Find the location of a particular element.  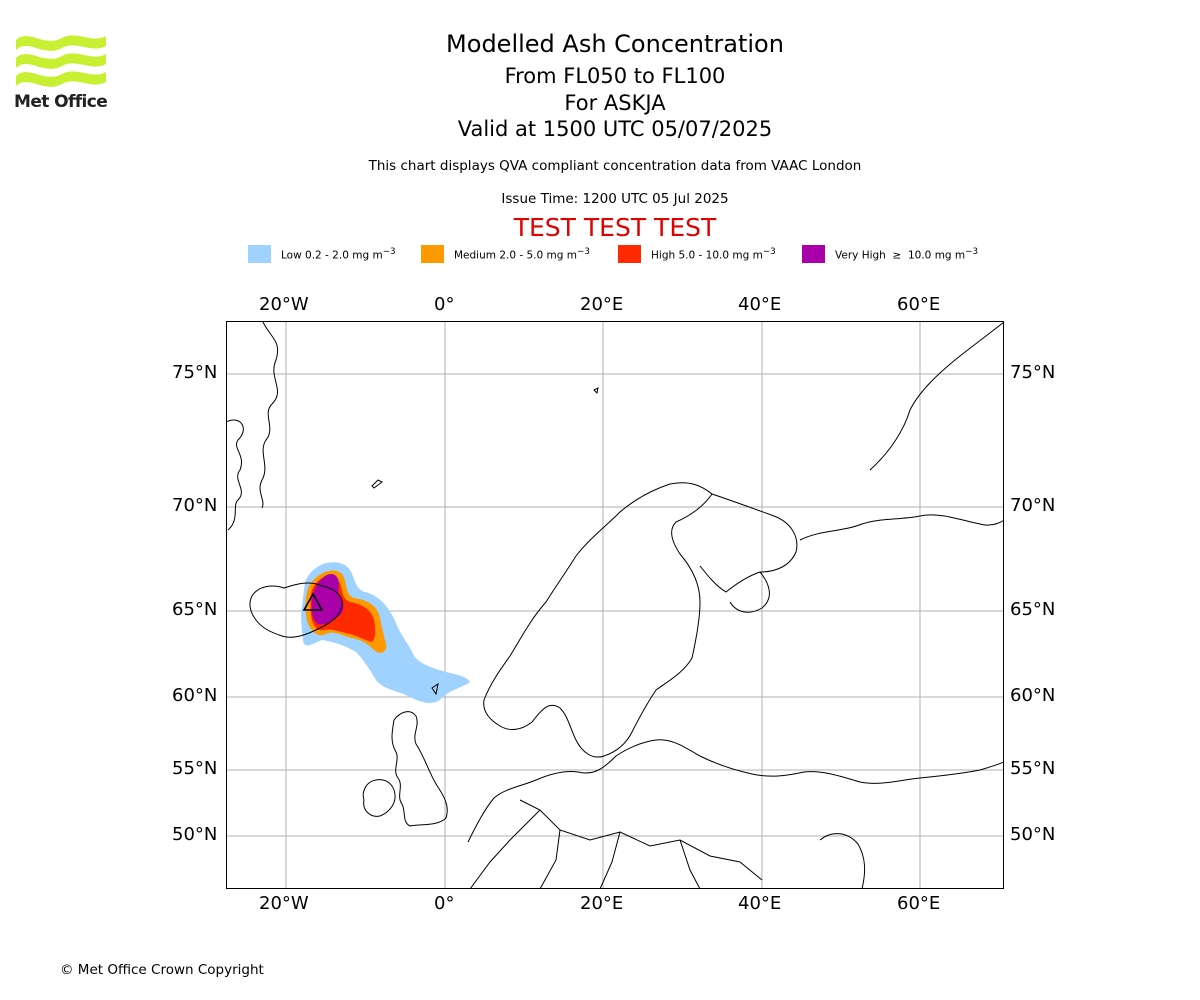

svalbard-coast is located at coordinates (596, 391).